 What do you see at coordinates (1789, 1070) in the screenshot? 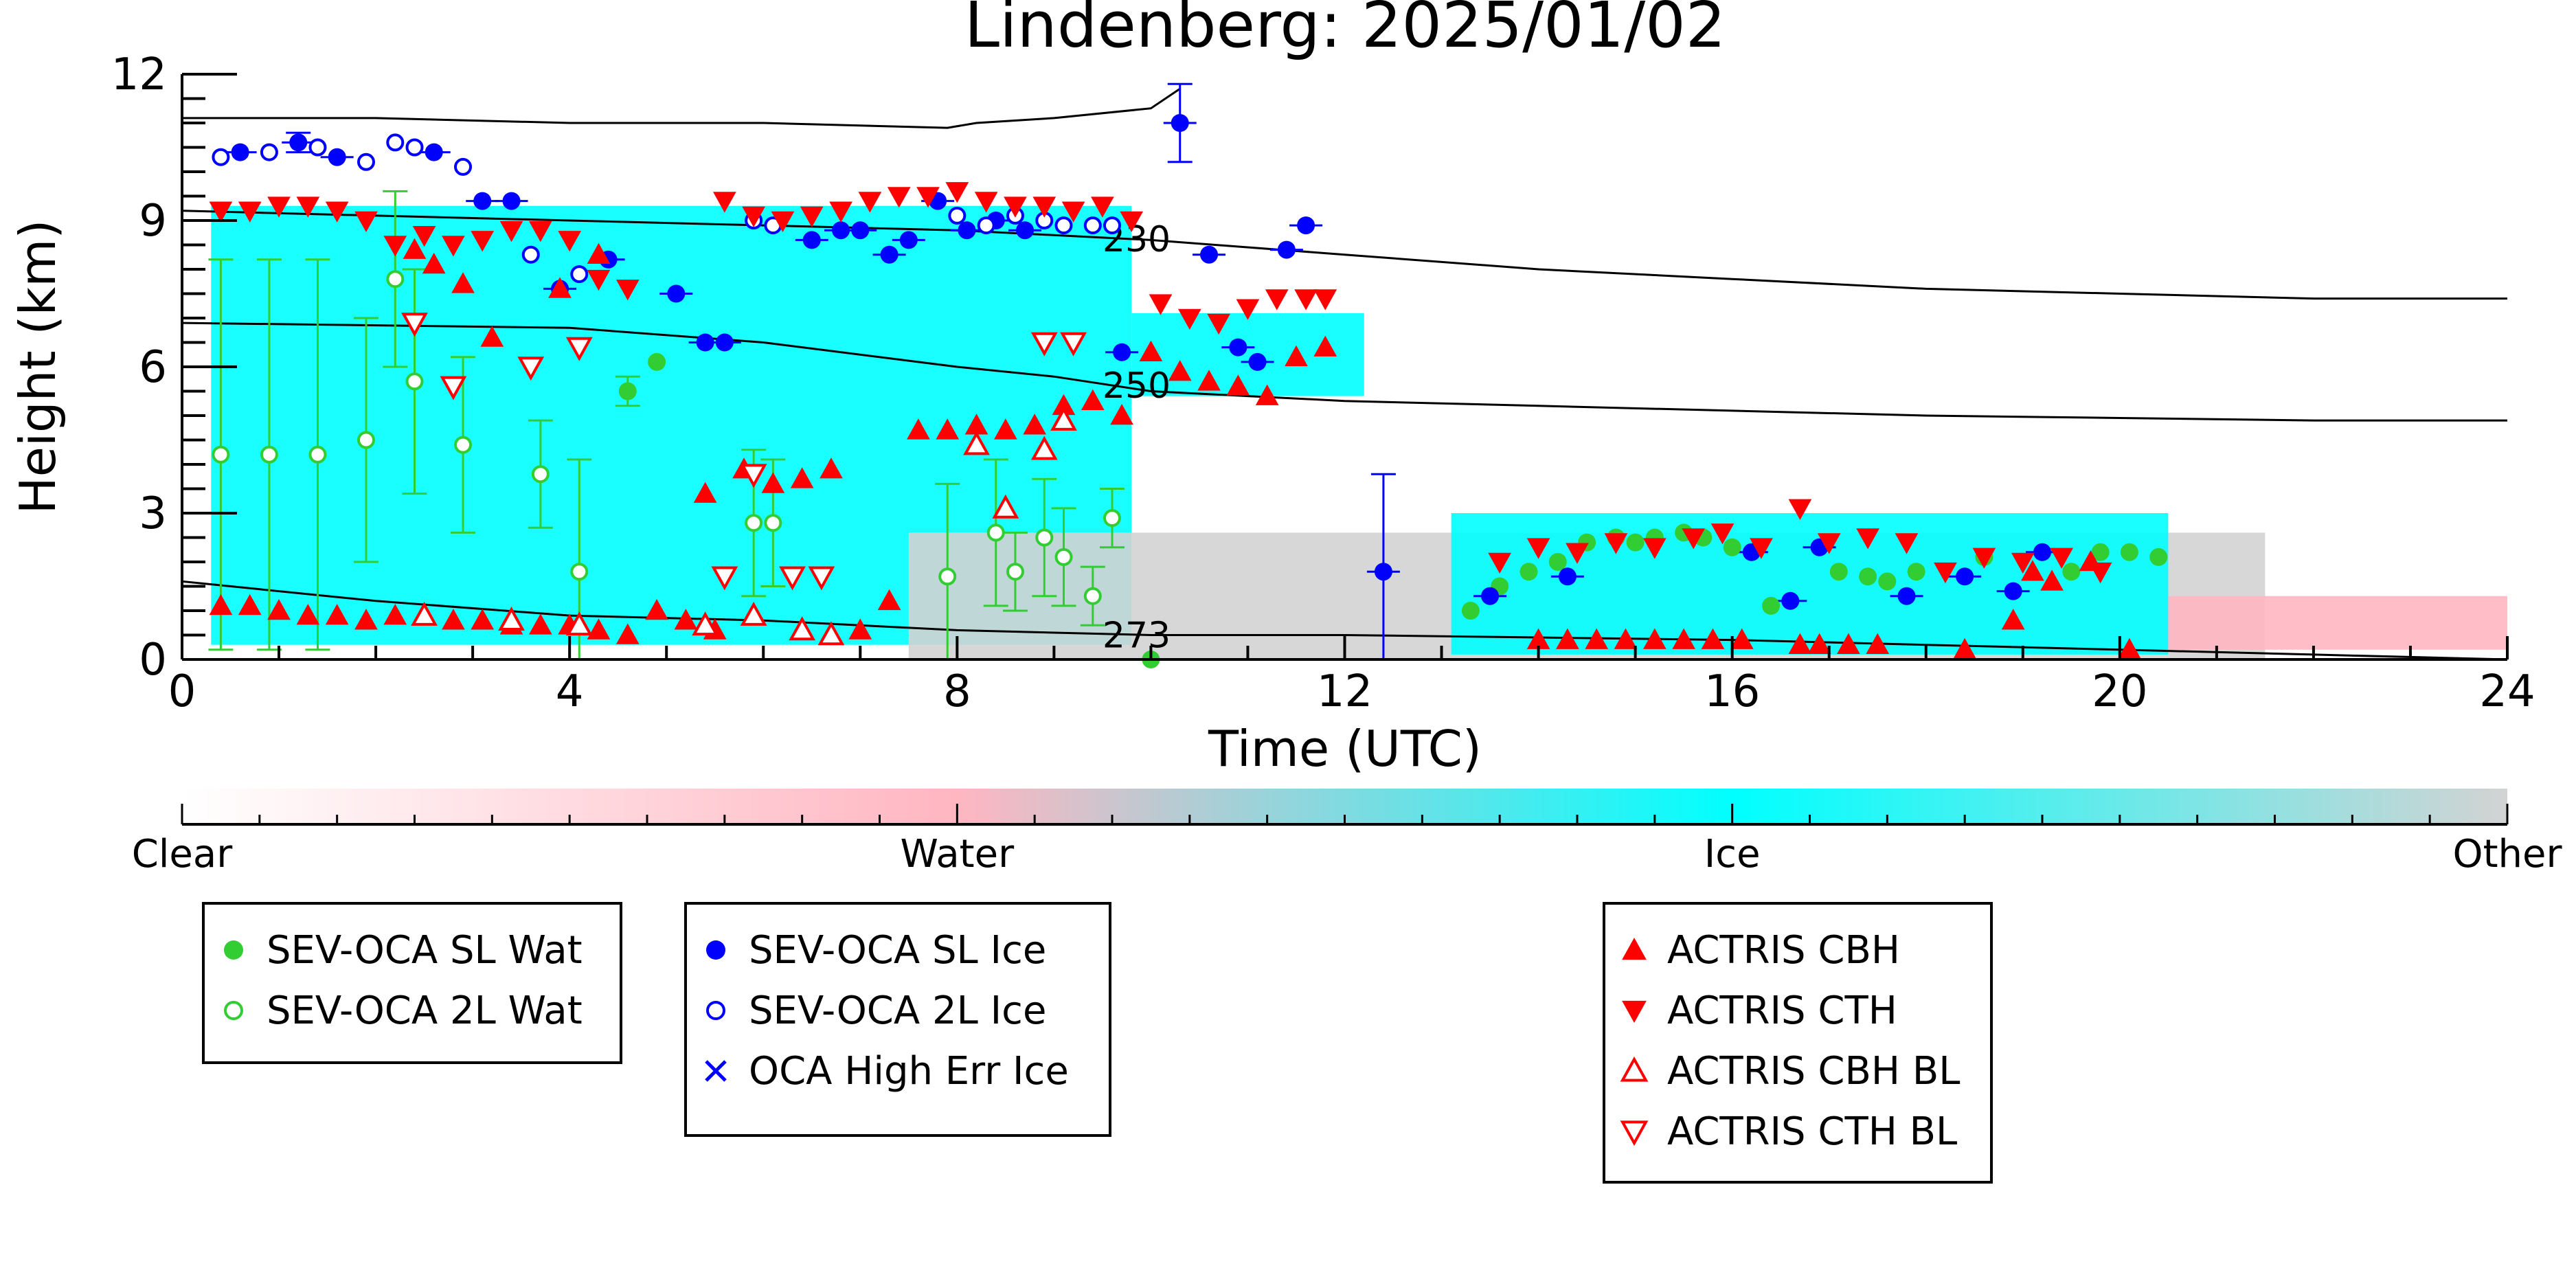
I see `legend-entry: ACTRIS CBH BL` at bounding box center [1789, 1070].